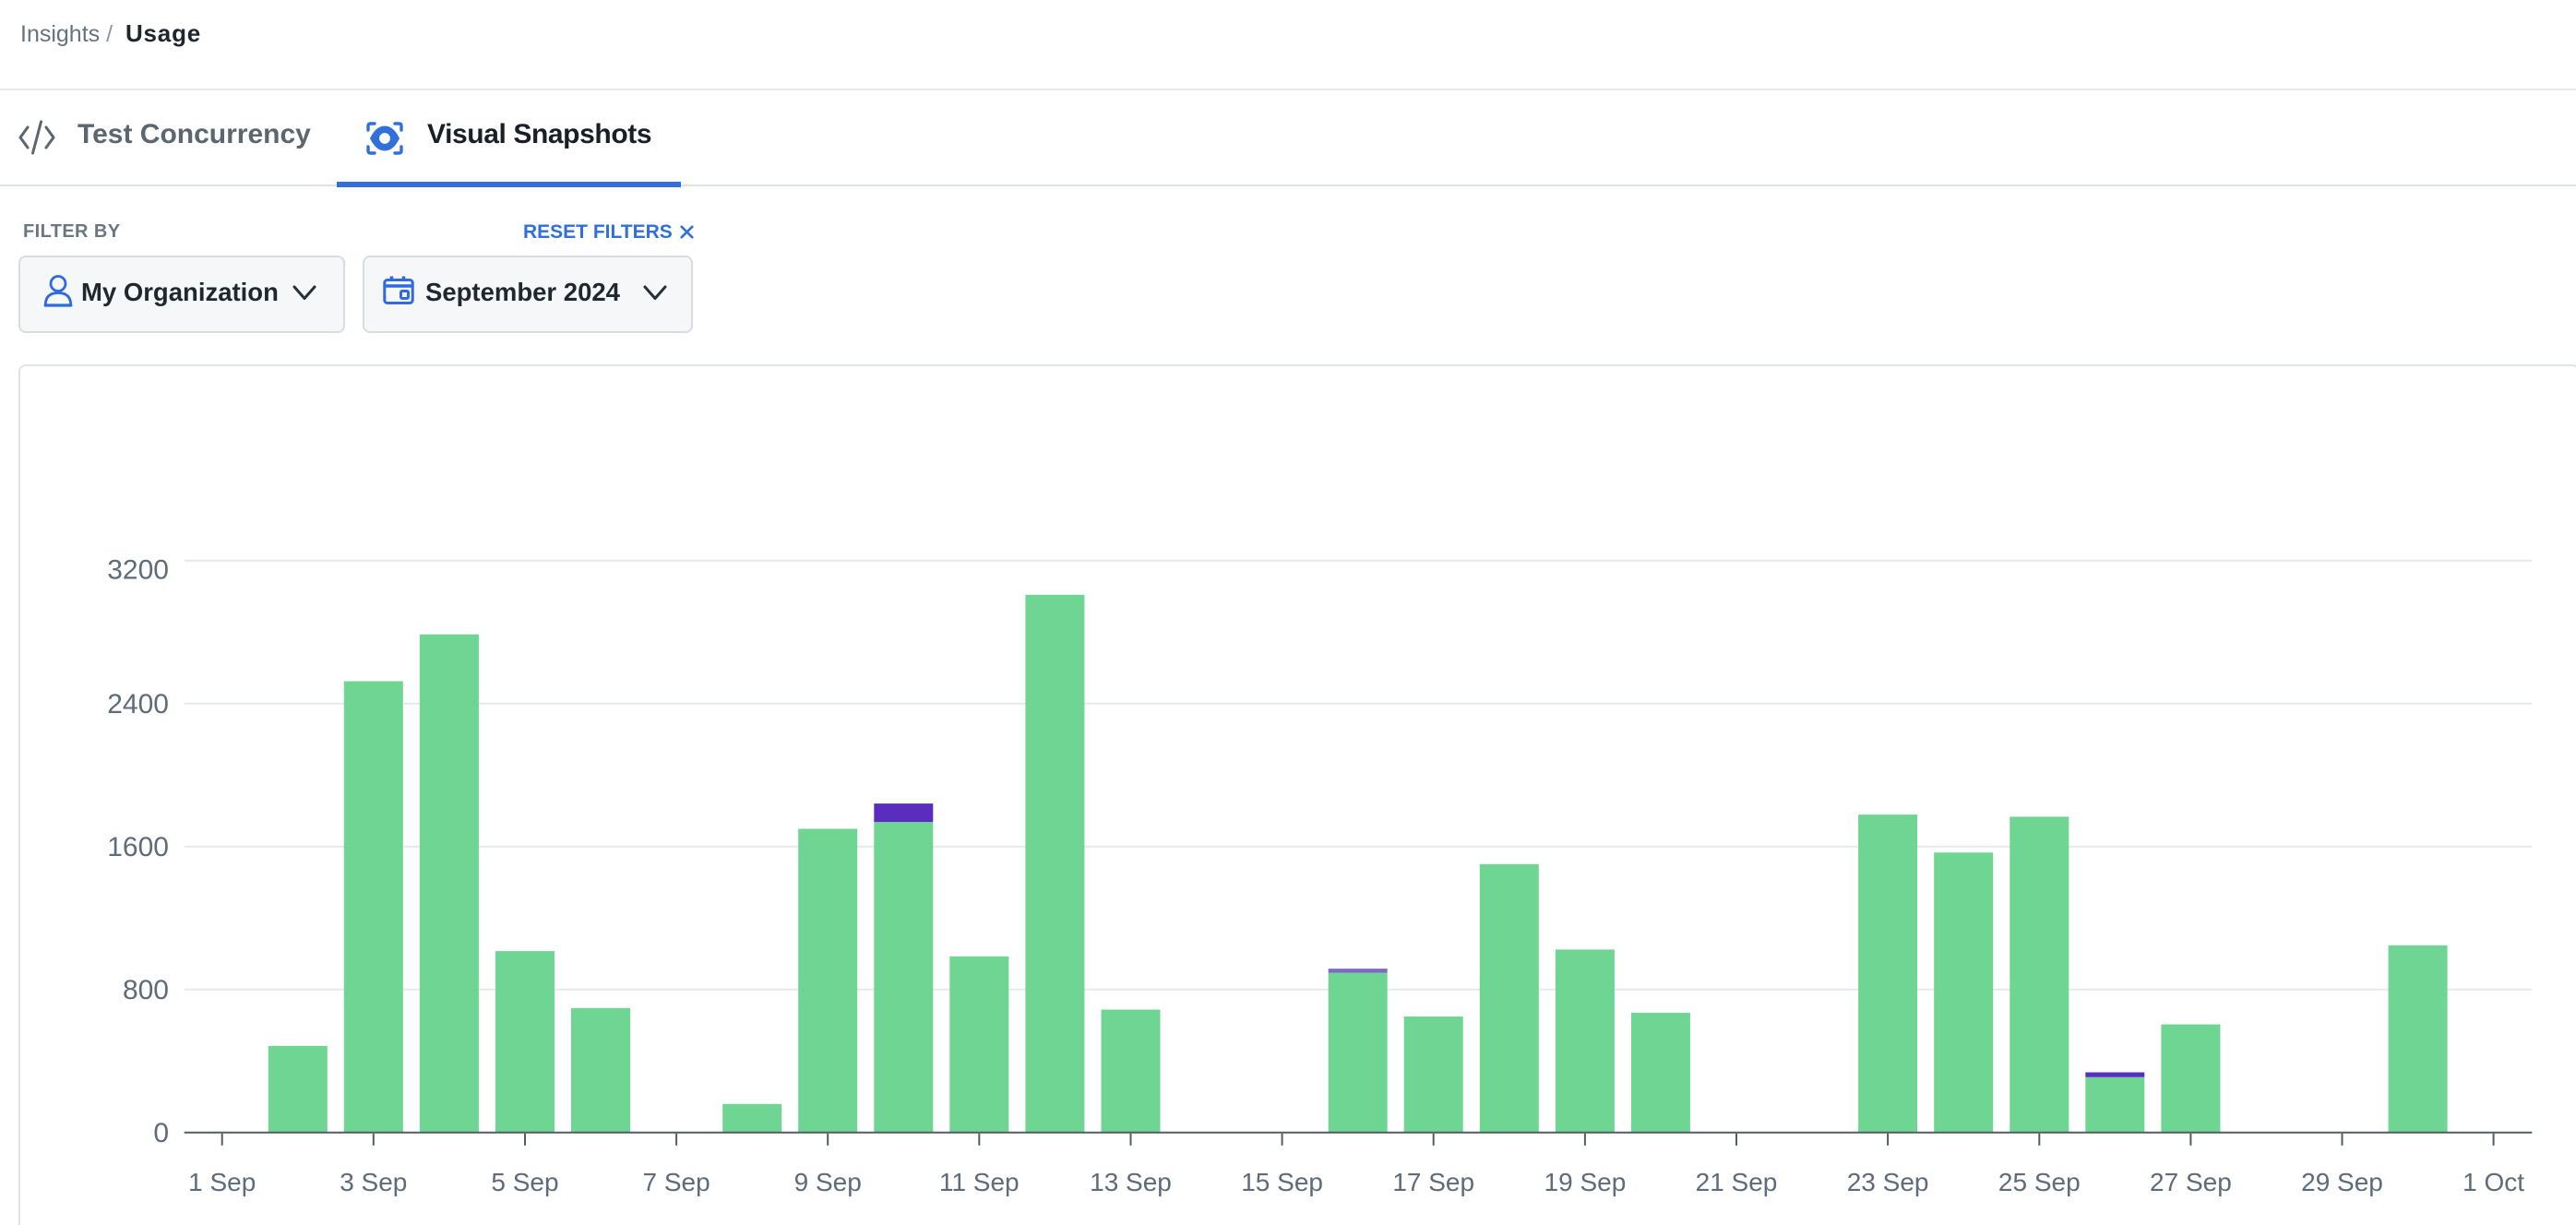  Describe the element at coordinates (146, 990) in the screenshot. I see `svg-text: 800` at that location.